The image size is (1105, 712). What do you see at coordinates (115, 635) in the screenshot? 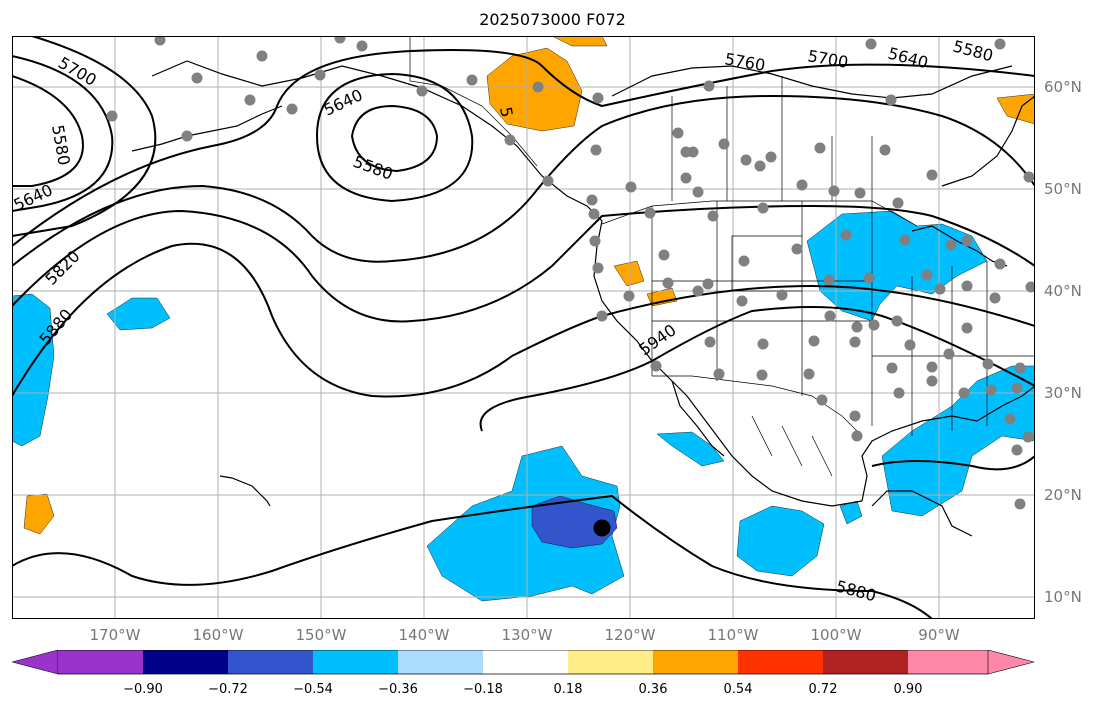
I see `lon-label-170w: 170°W` at bounding box center [115, 635].